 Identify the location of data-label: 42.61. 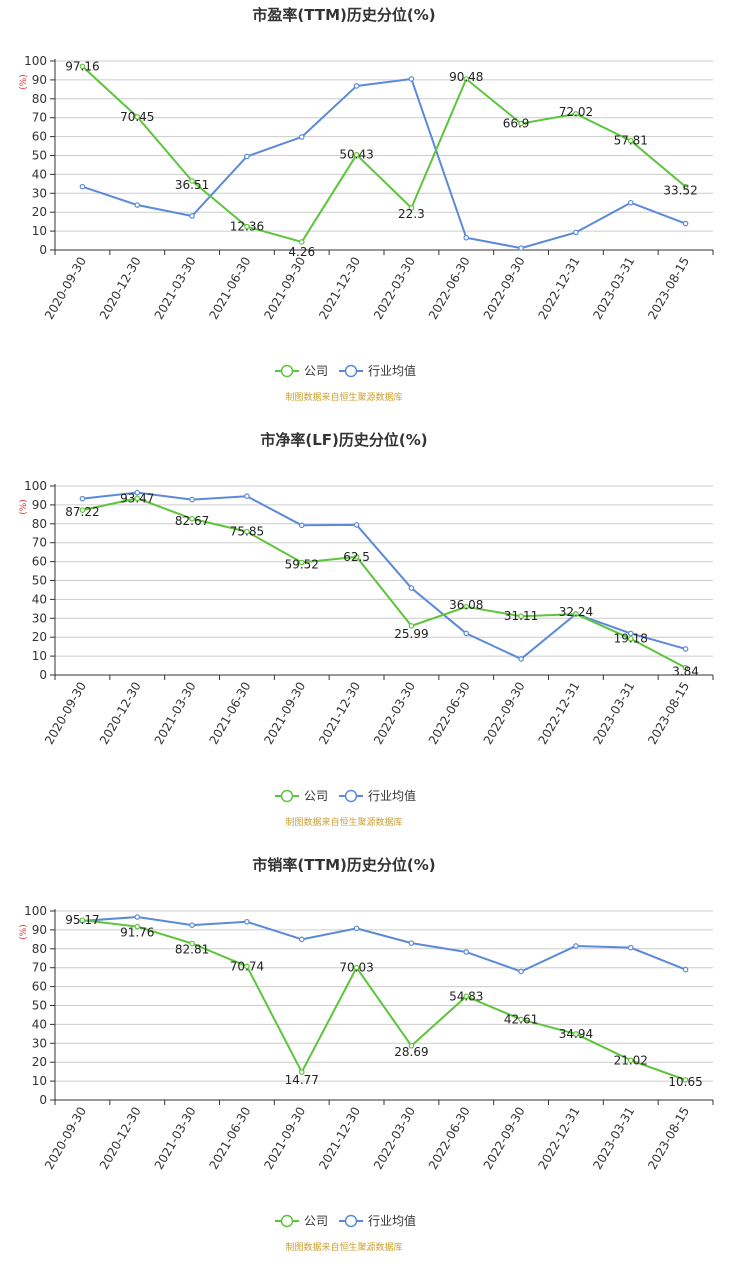
(521, 1019).